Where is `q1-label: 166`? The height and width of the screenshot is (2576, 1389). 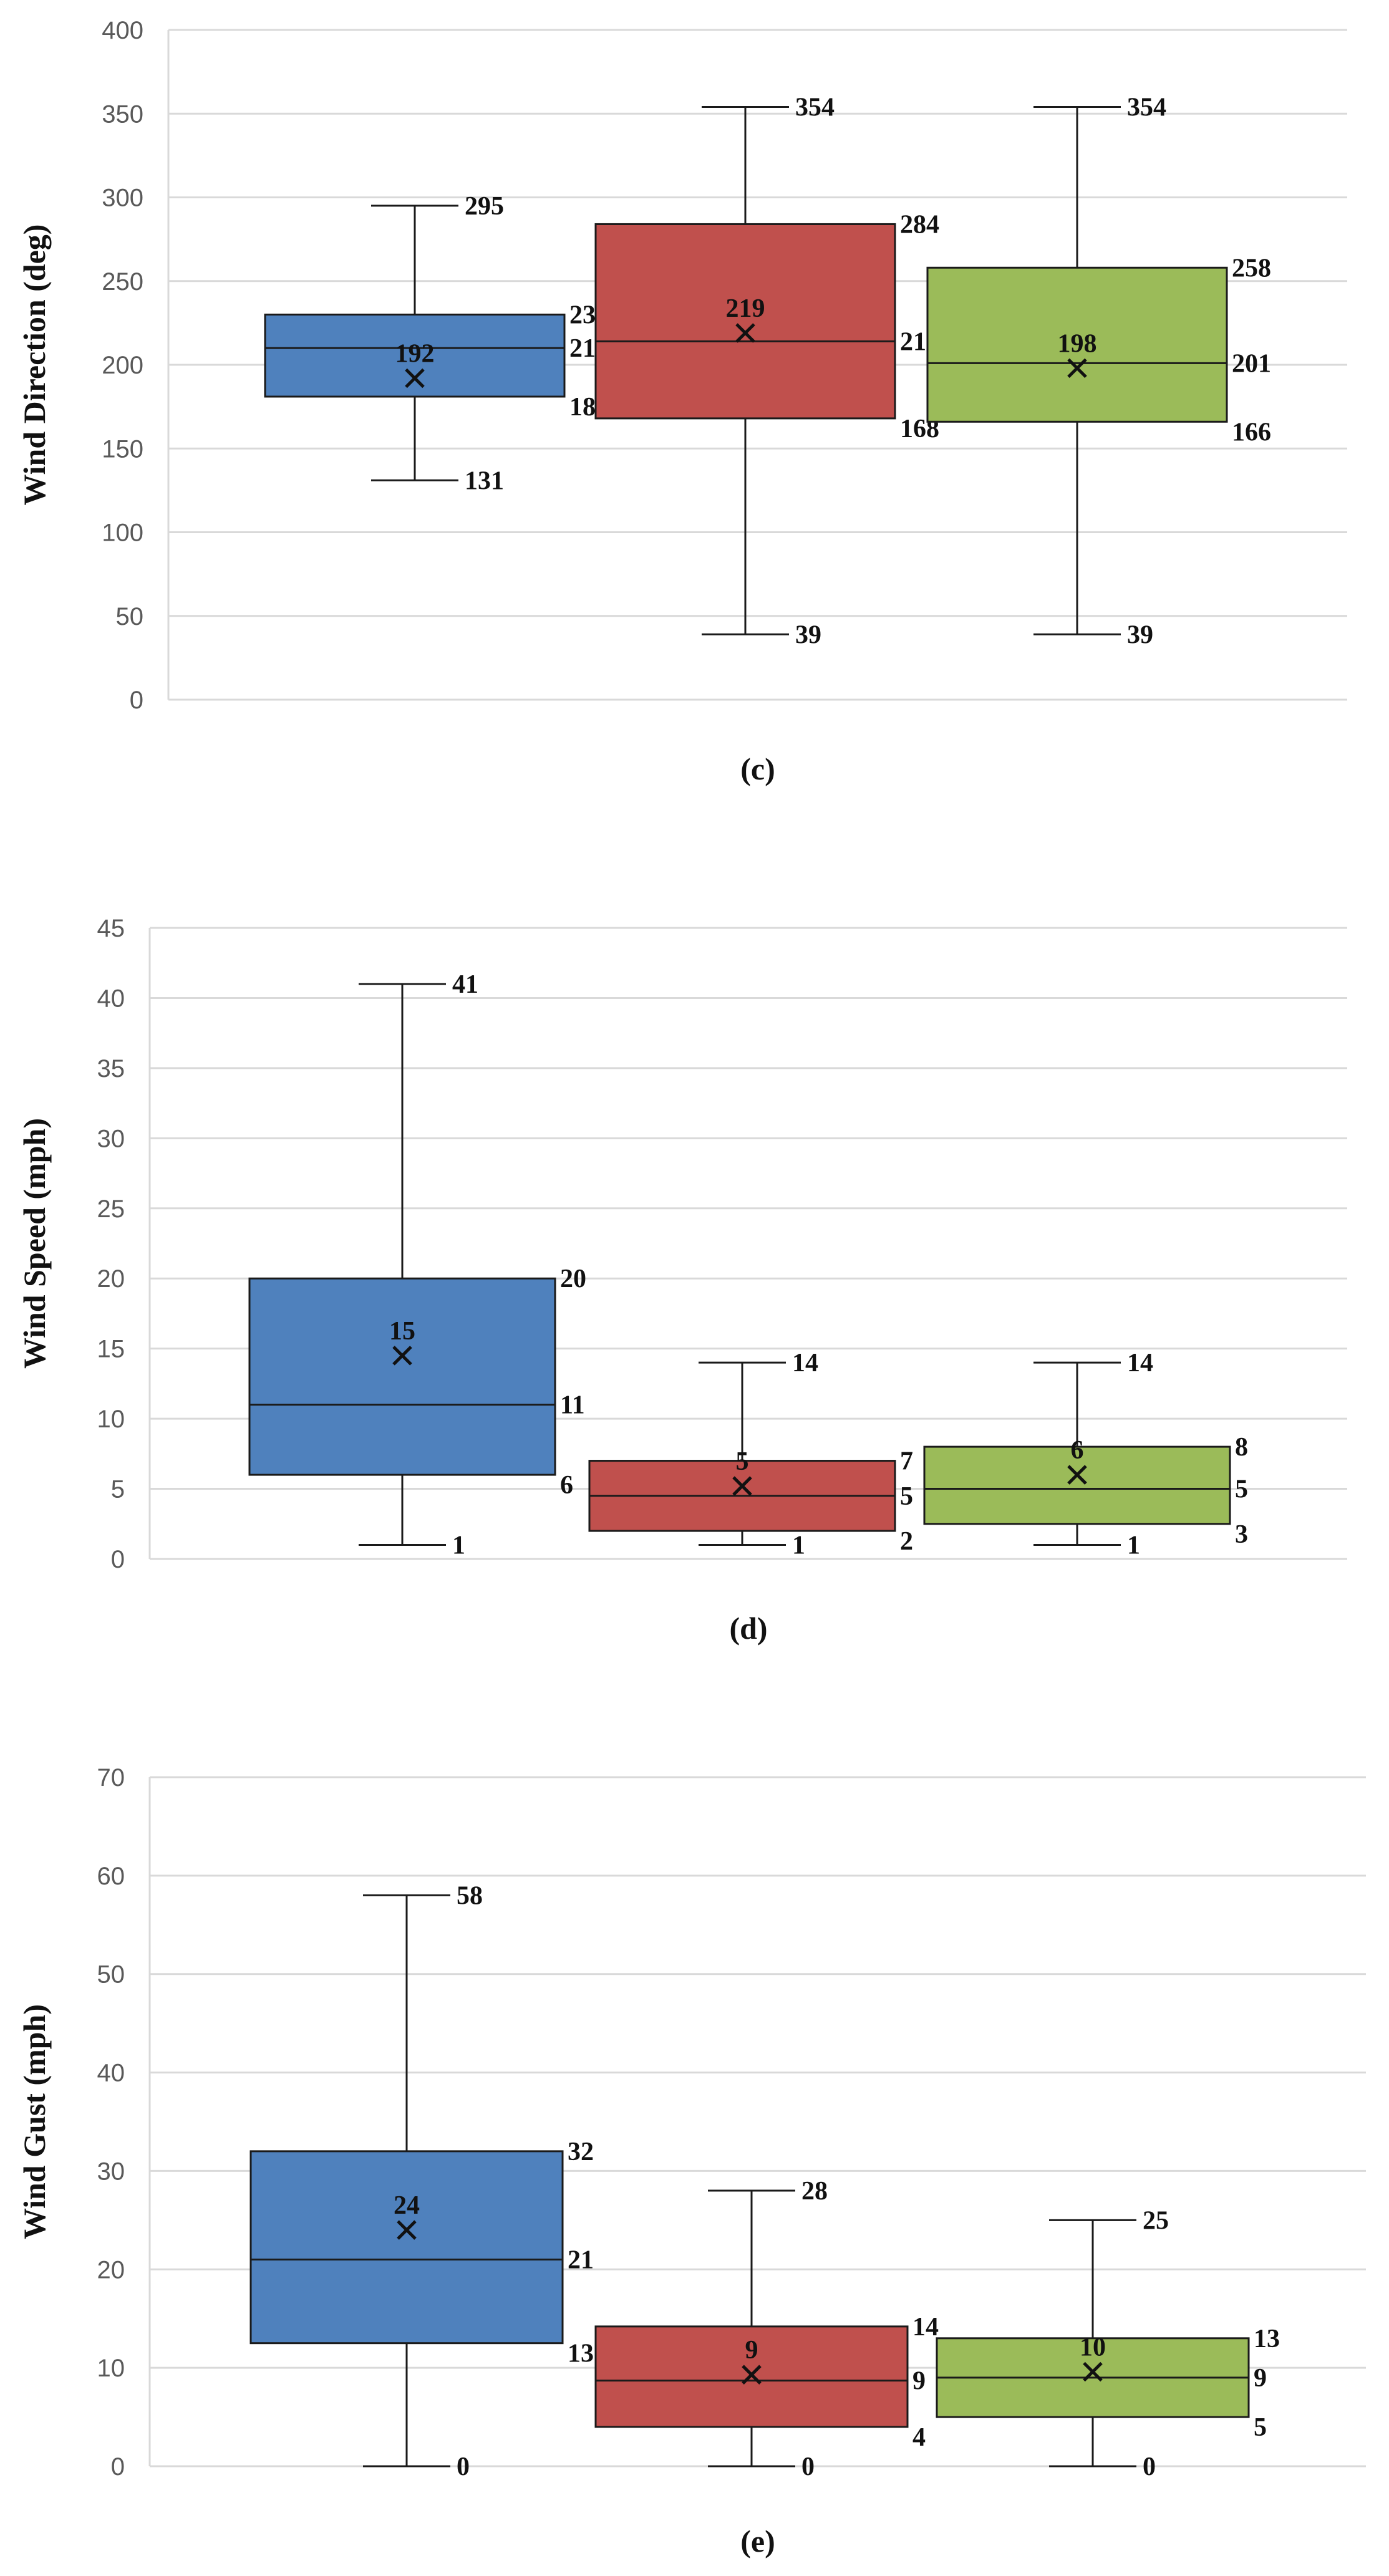
q1-label: 166 is located at coordinates (1251, 432).